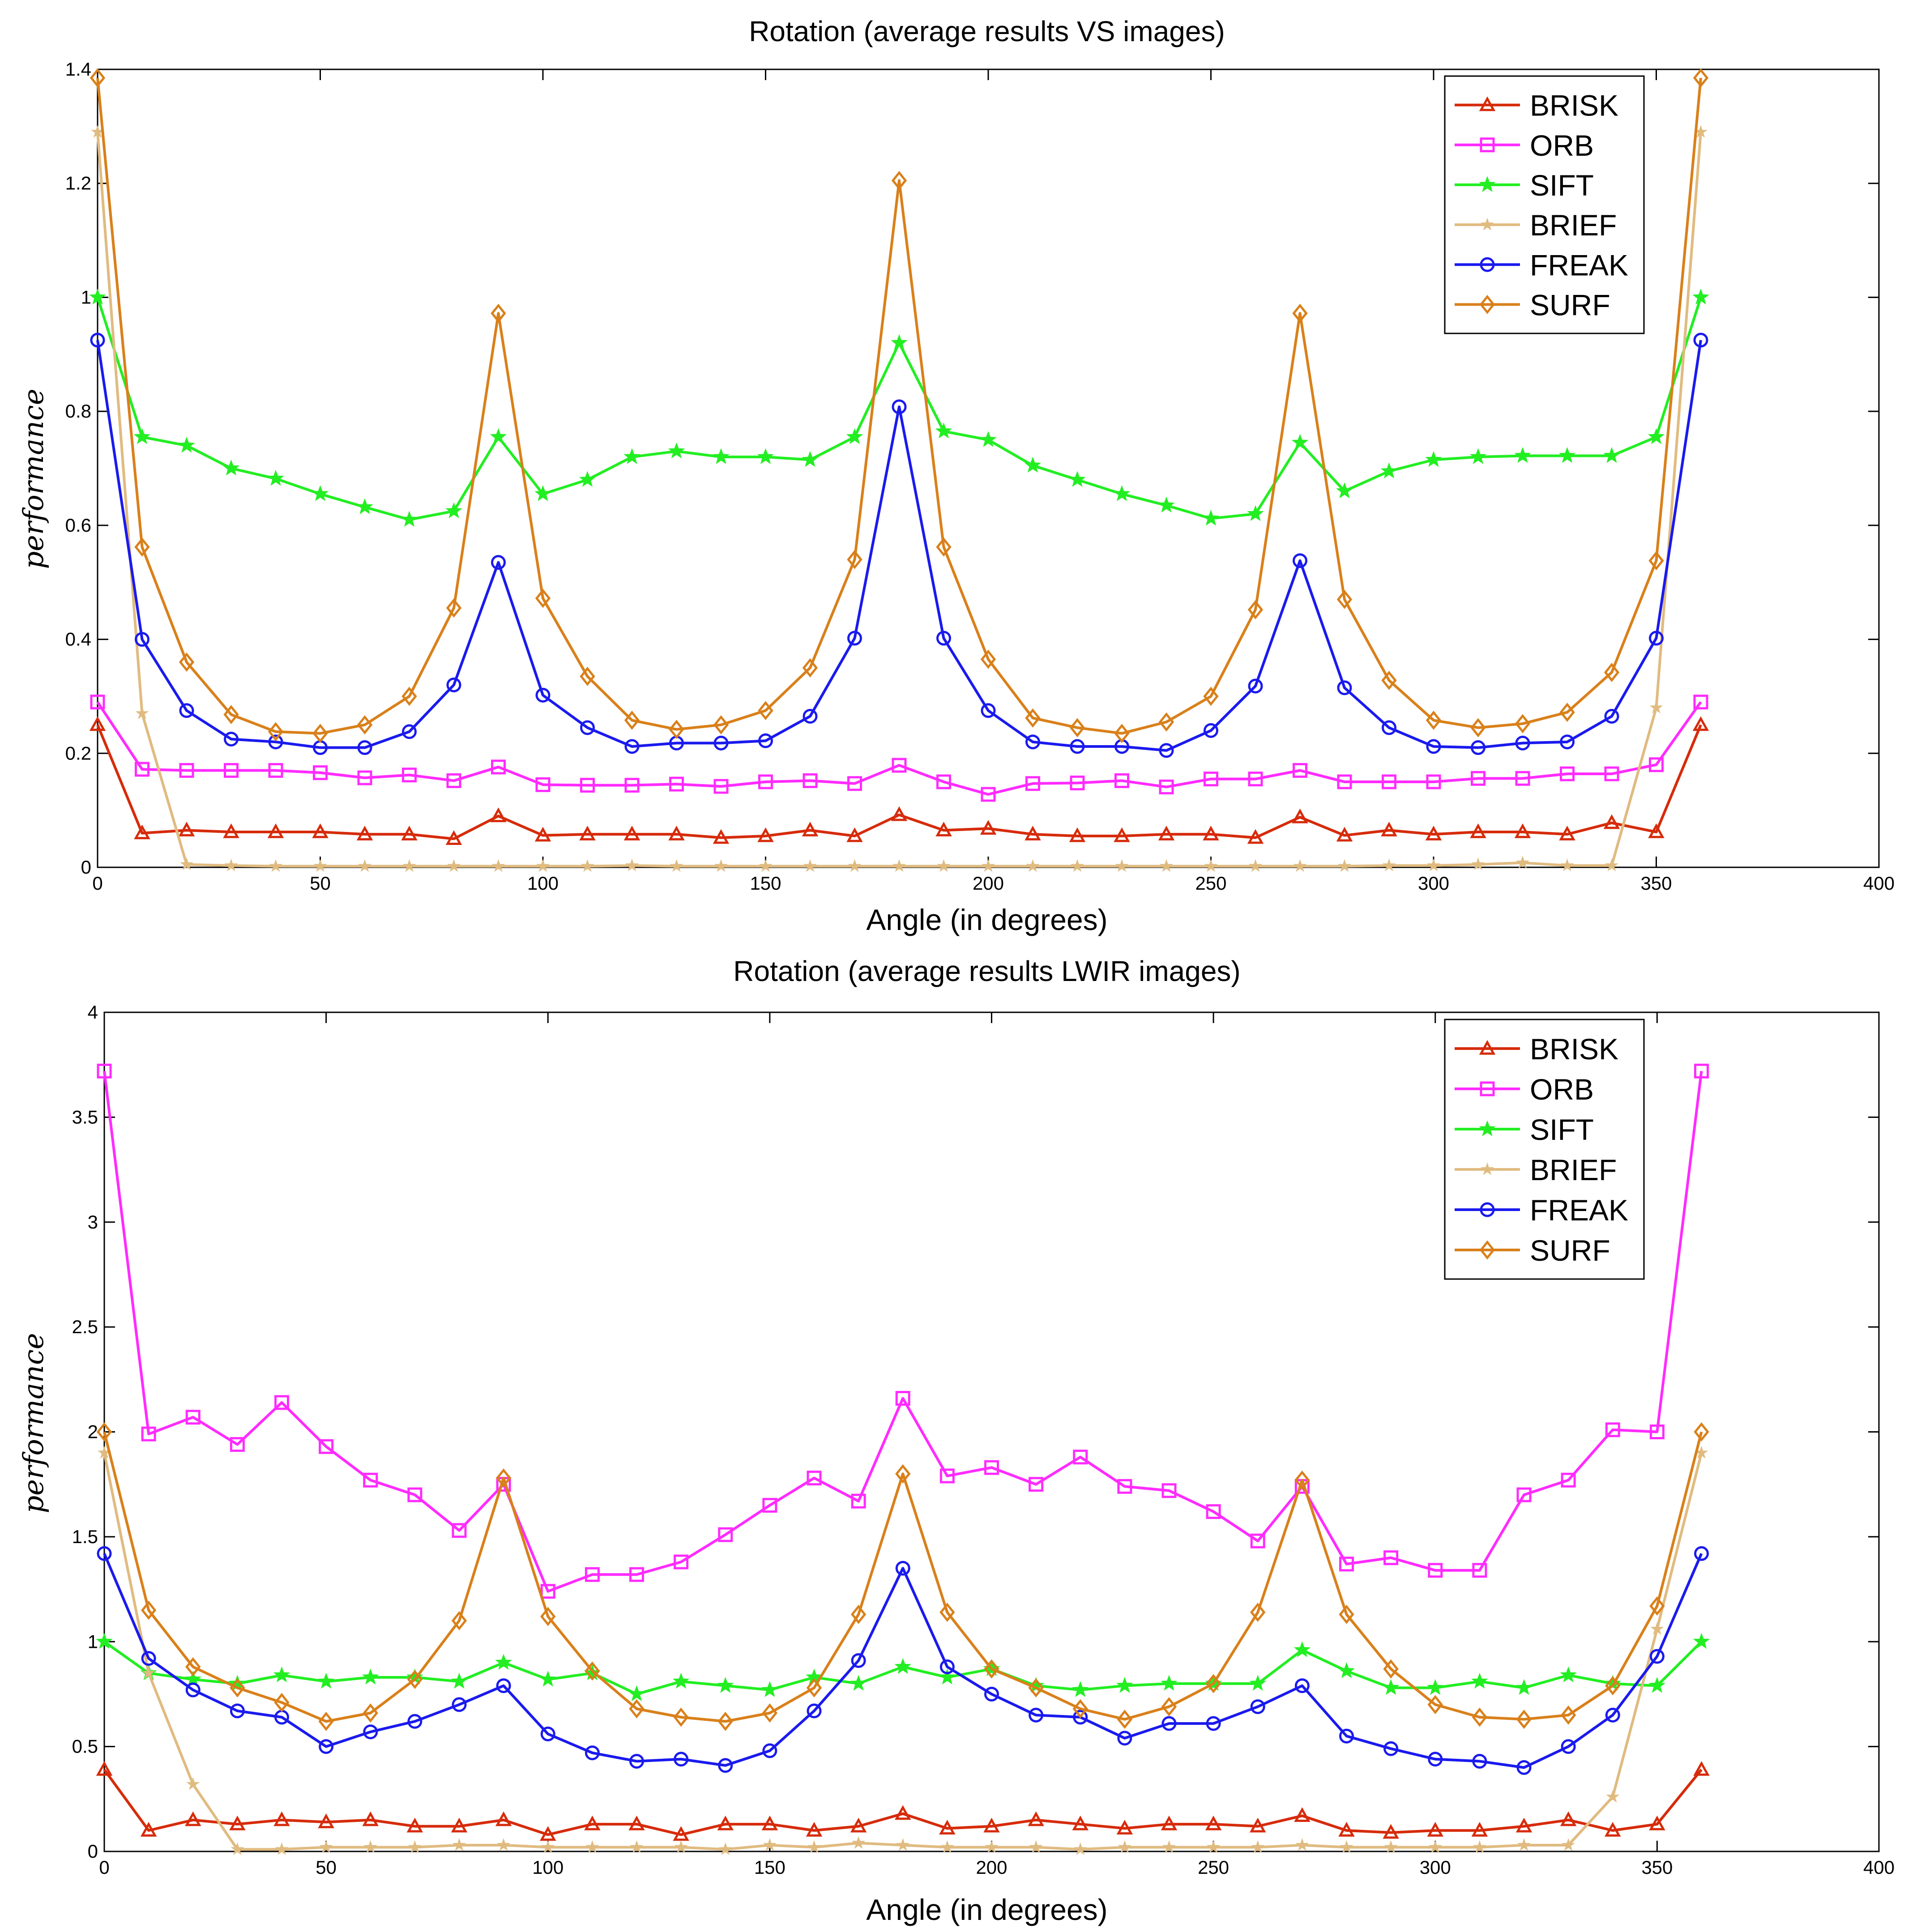 The image size is (1921, 1932). I want to click on legend-label: BRIEF, so click(1573, 225).